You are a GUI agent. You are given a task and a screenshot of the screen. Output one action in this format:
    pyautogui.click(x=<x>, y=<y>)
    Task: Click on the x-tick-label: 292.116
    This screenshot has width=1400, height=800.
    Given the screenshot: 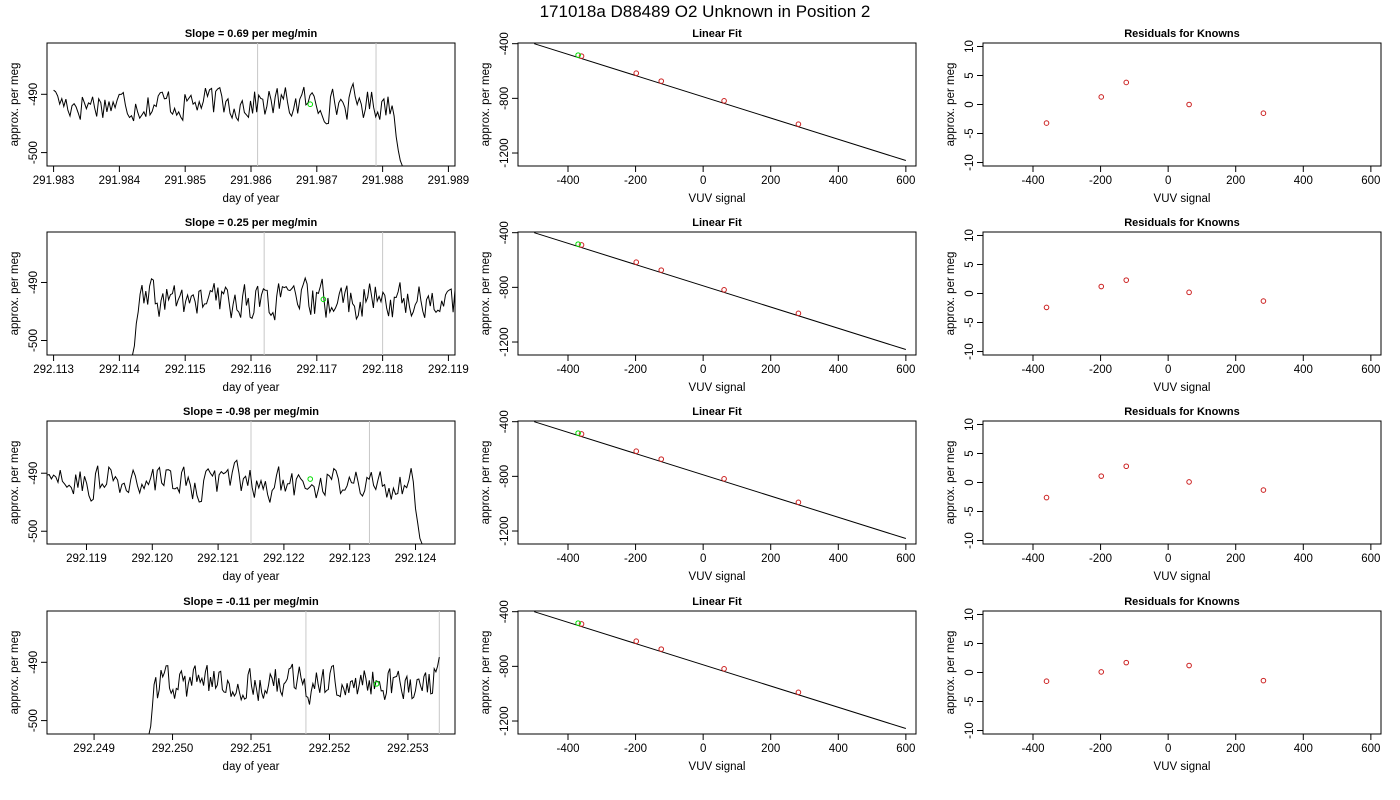 What is the action you would take?
    pyautogui.click(x=251, y=370)
    